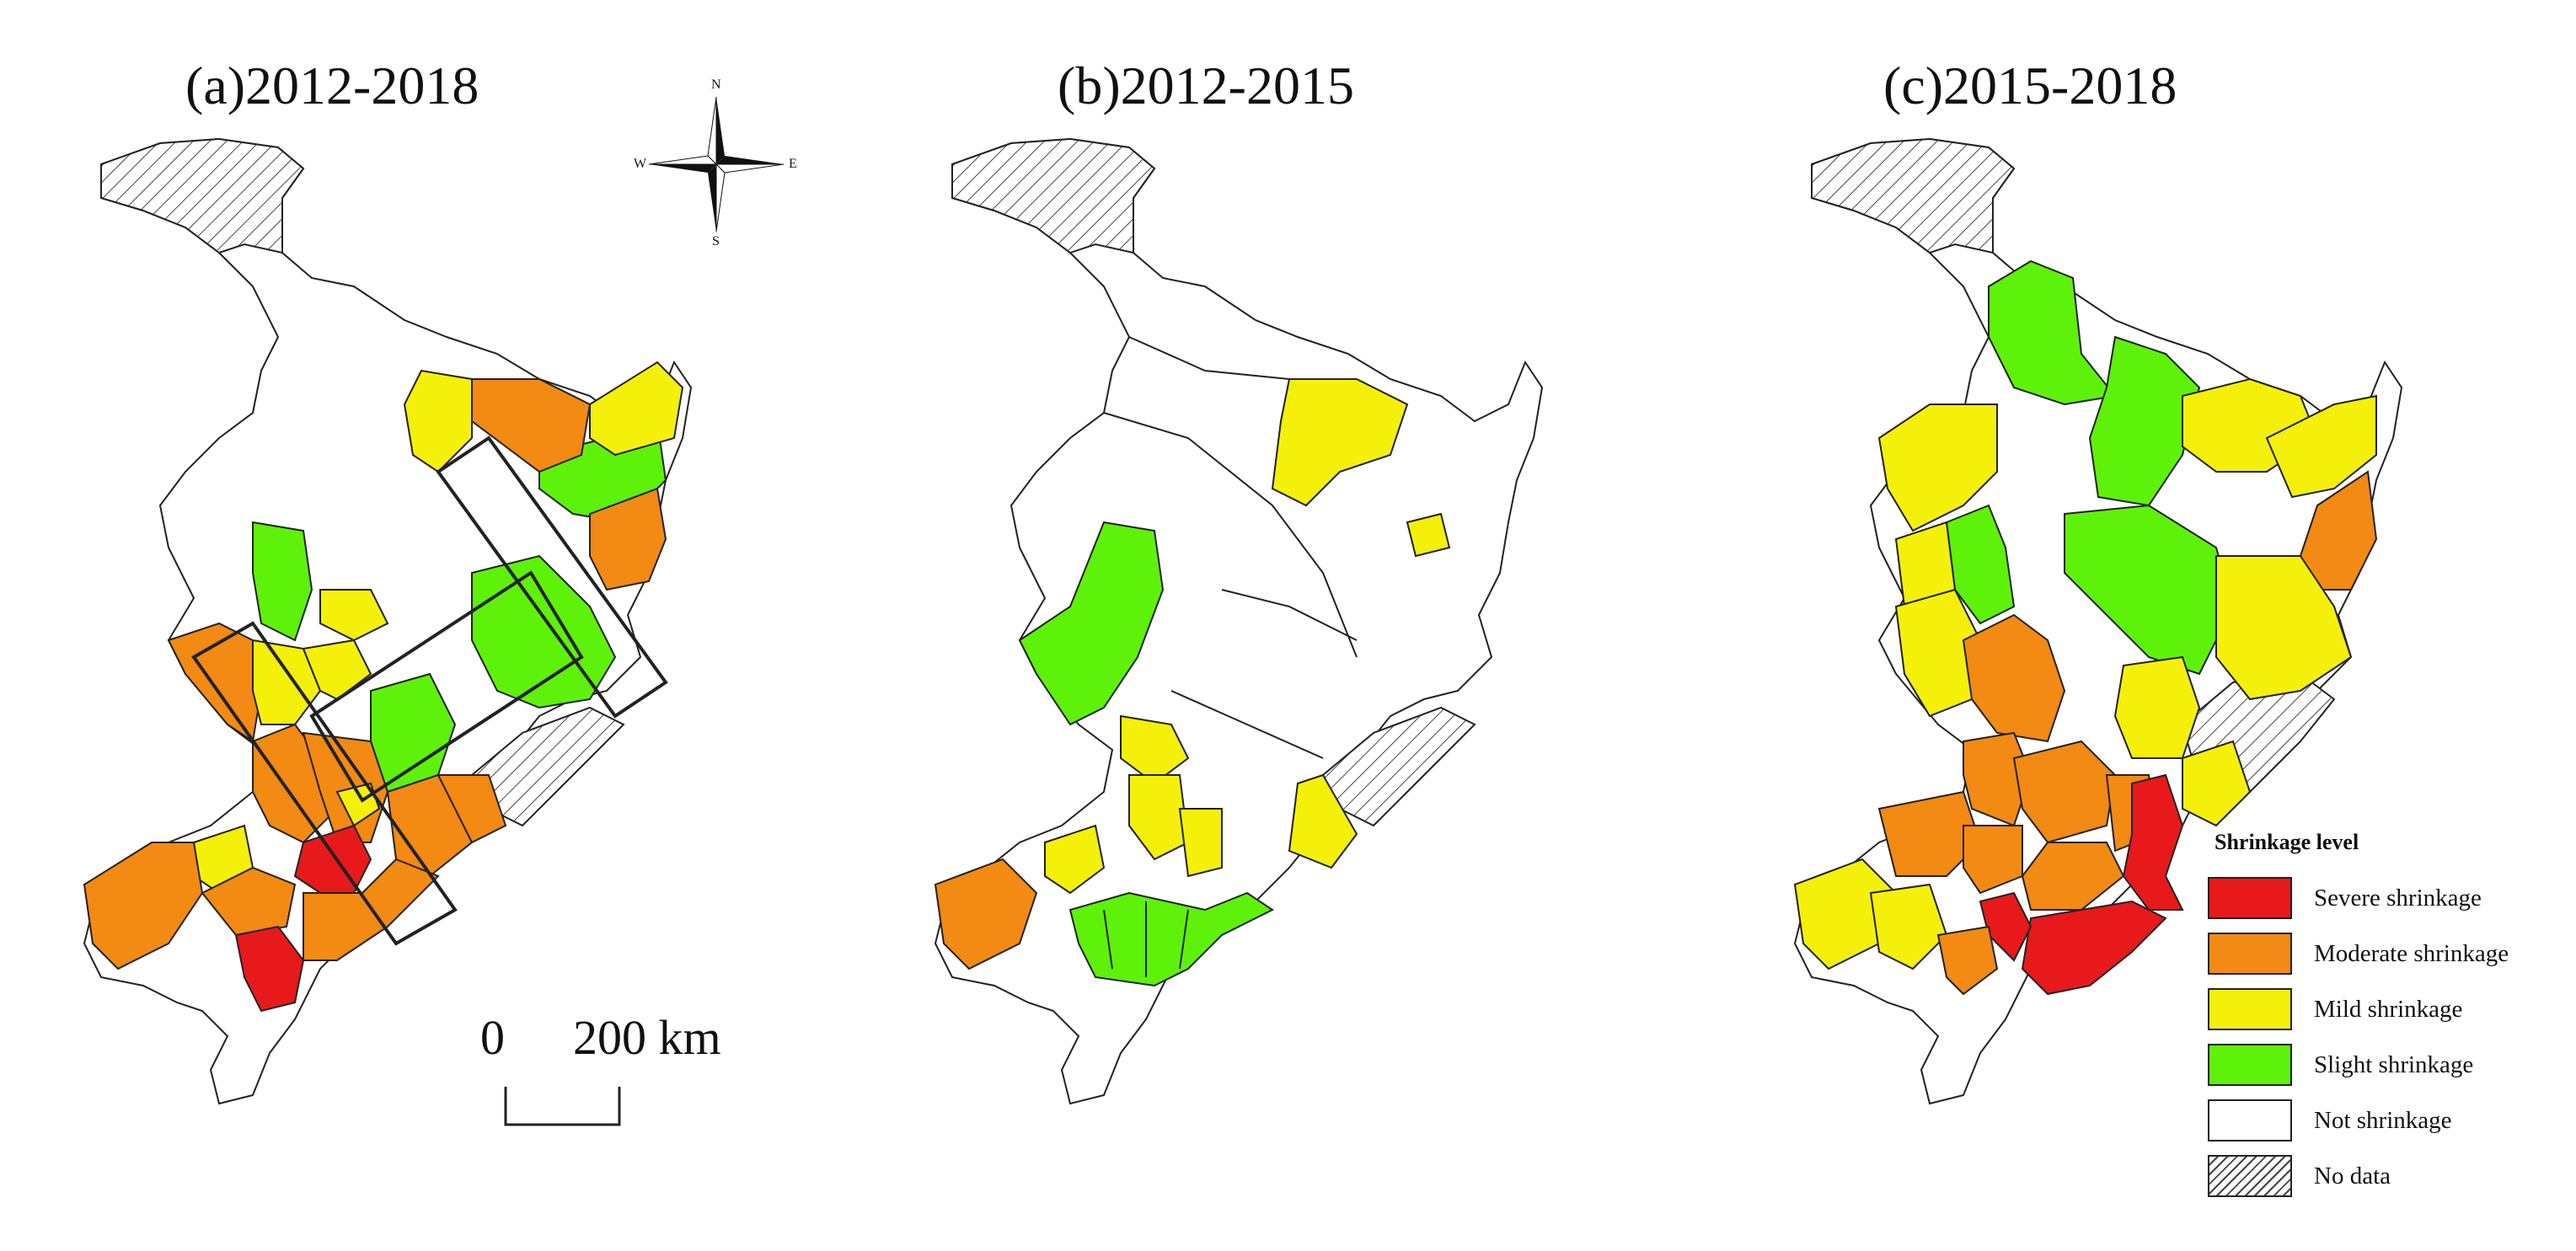 The width and height of the screenshot is (2576, 1251). I want to click on region-a-moderate-n, so click(531, 425).